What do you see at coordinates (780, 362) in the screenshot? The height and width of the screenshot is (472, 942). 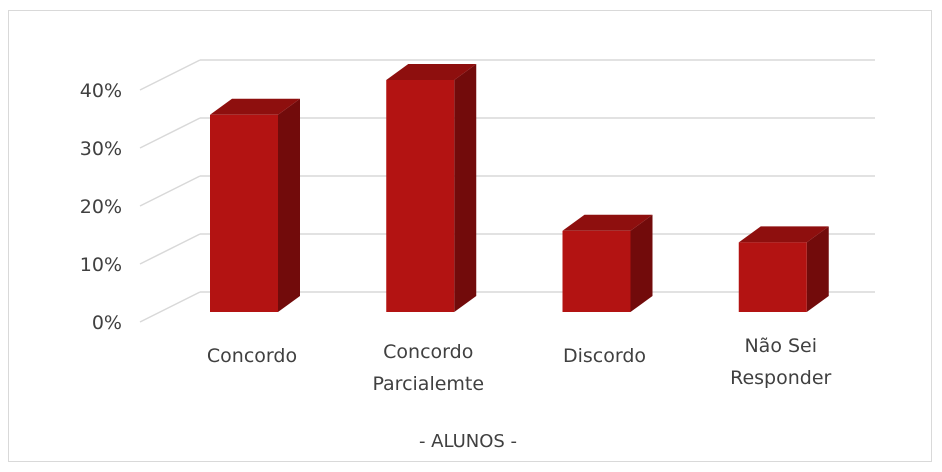 I see `x-category-label: Não Sei Responder` at bounding box center [780, 362].